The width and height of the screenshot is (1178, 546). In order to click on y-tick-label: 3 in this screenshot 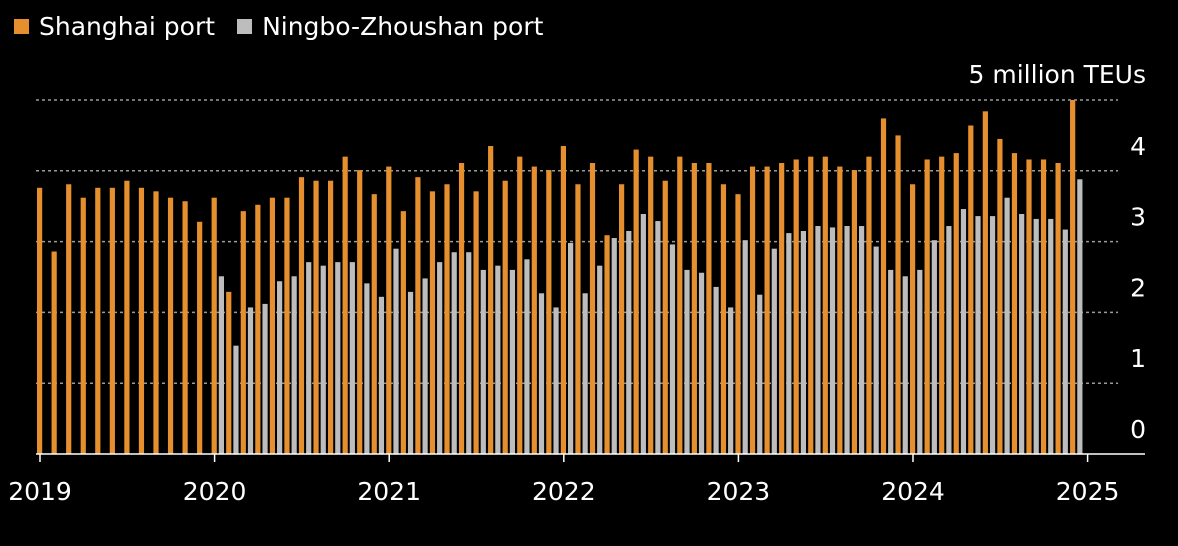, I will do `click(1138, 217)`.